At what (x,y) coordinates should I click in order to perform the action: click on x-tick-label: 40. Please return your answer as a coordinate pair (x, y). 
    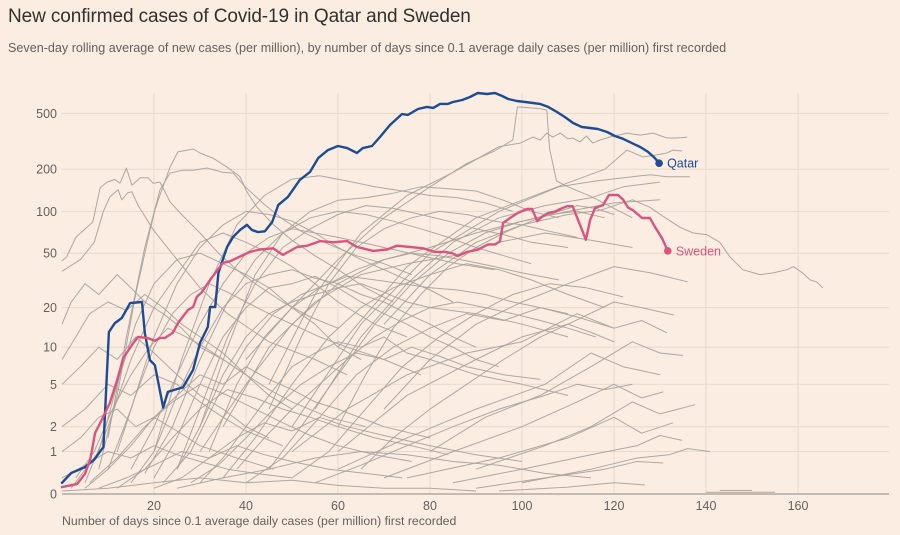
    Looking at the image, I should click on (246, 506).